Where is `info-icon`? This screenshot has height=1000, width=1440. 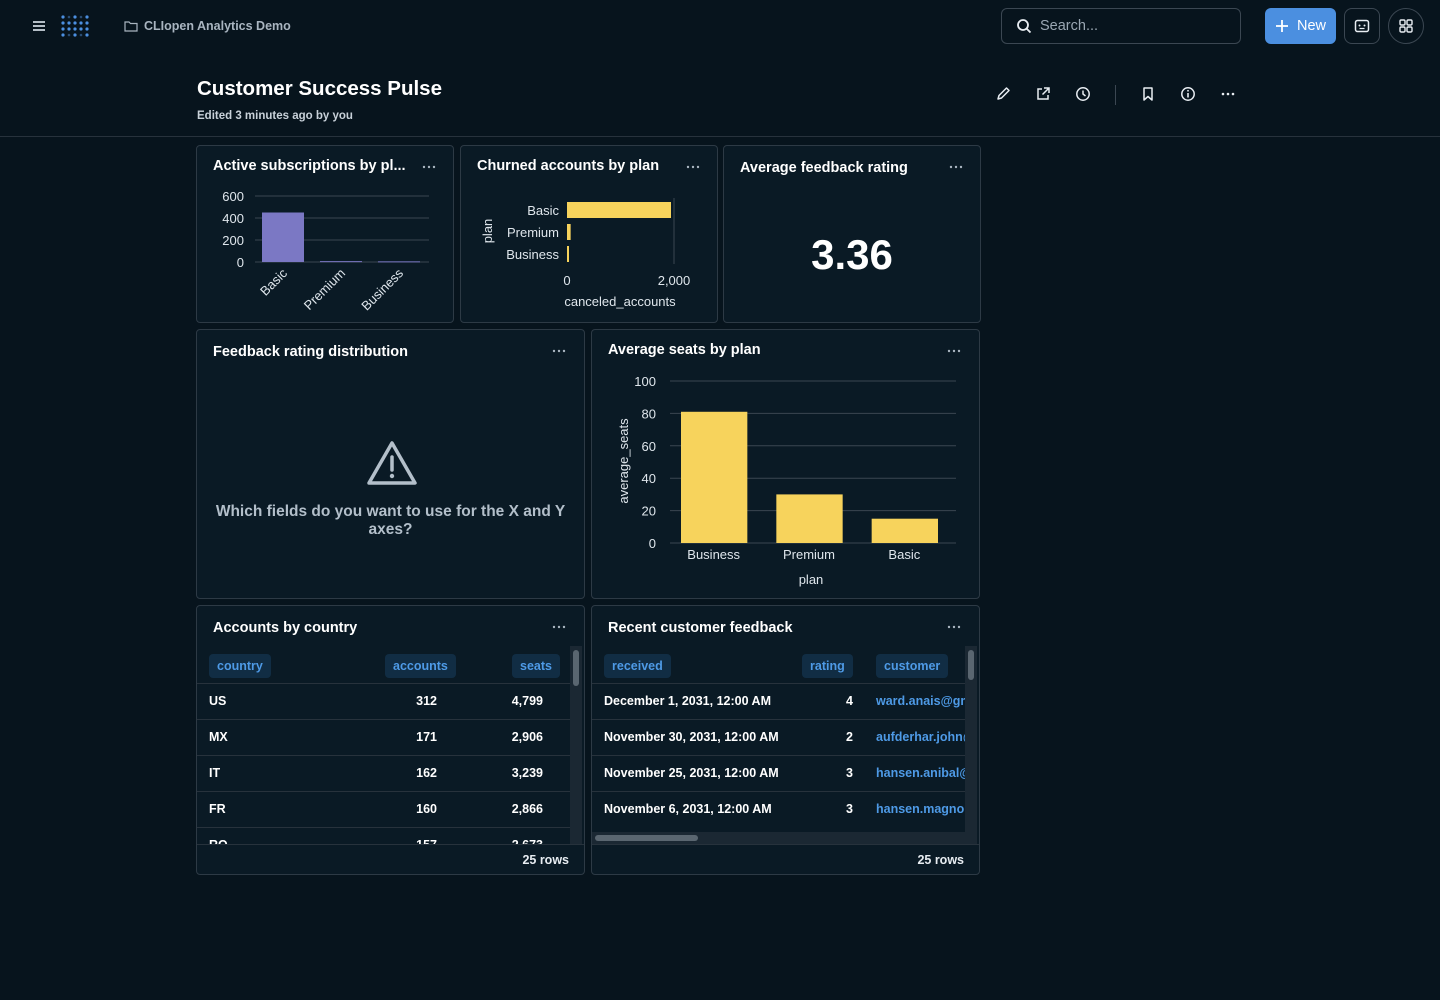
info-icon is located at coordinates (1188, 94).